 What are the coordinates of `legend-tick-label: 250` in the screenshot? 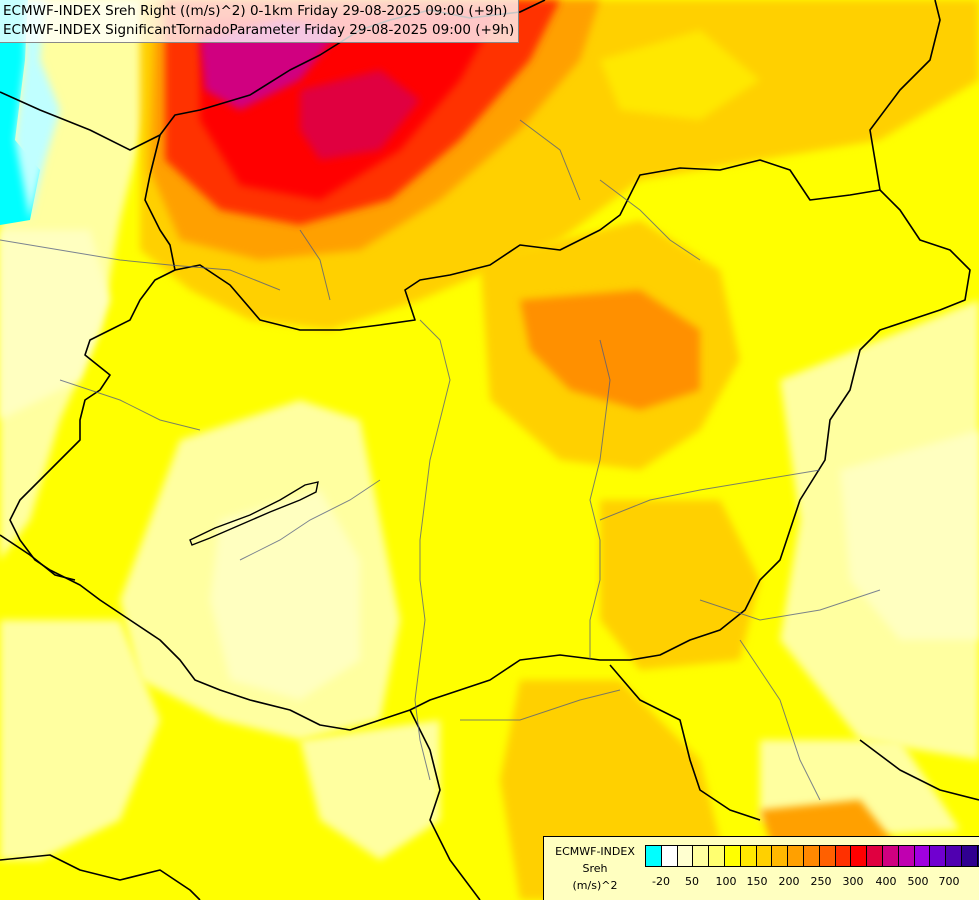 It's located at (821, 881).